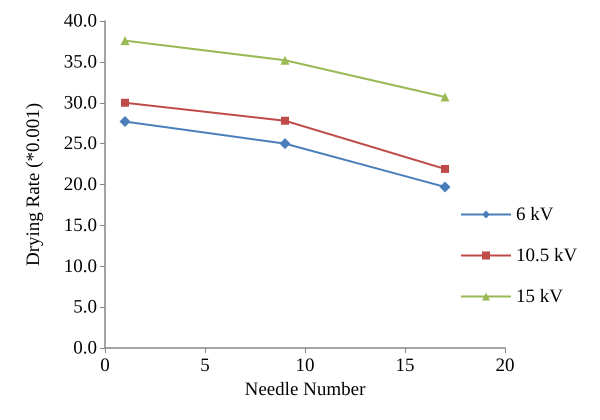 This screenshot has width=600, height=420. What do you see at coordinates (80, 184) in the screenshot?
I see `y-tick-label: 20.0` at bounding box center [80, 184].